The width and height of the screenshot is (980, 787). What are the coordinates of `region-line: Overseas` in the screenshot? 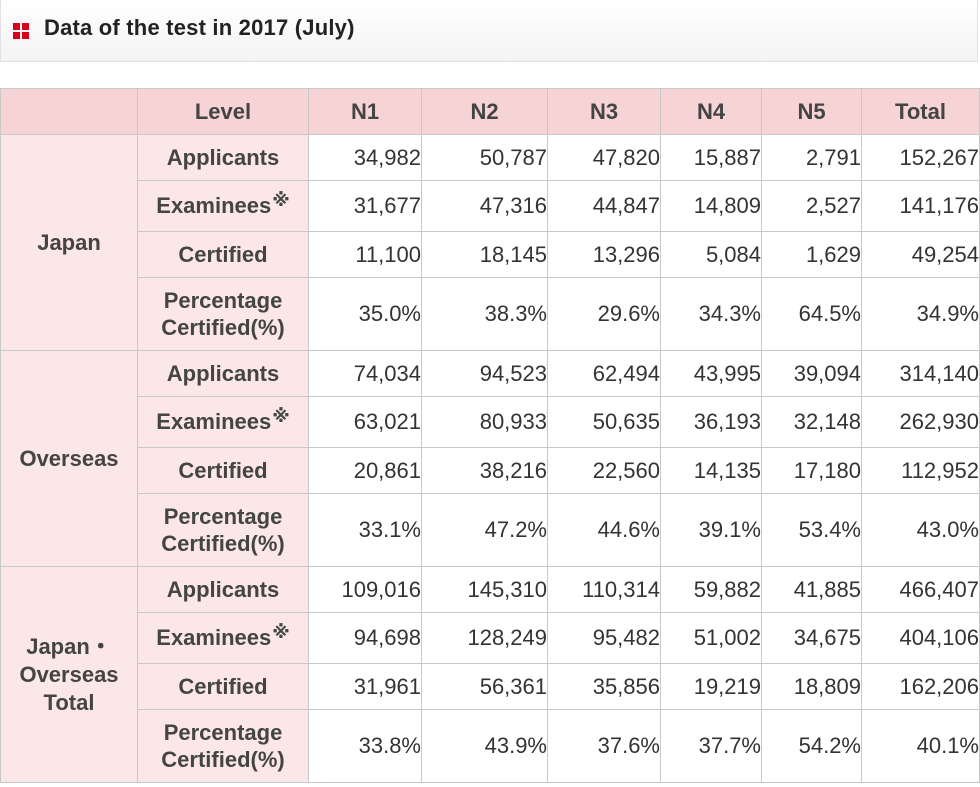 It's located at (69, 674).